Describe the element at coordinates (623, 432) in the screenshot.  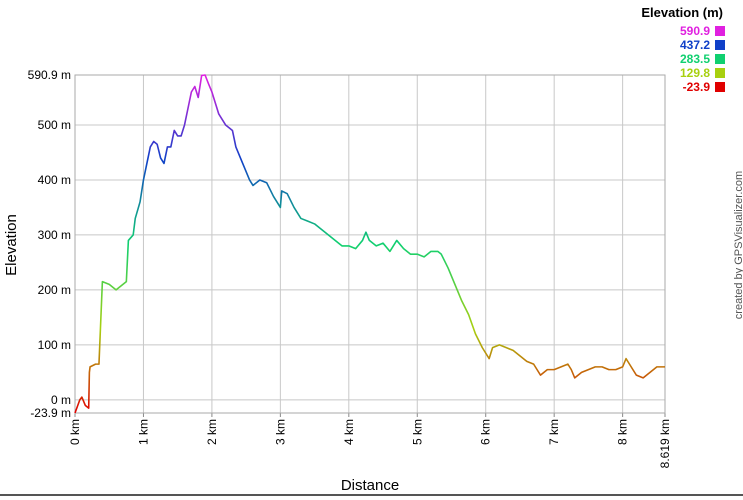
I see `x-tick-label: 8 km` at that location.